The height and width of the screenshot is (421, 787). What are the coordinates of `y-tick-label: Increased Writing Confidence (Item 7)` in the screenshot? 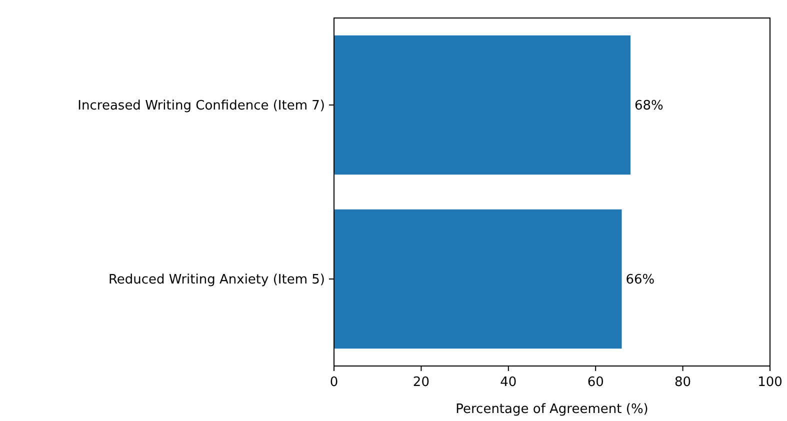 It's located at (201, 106).